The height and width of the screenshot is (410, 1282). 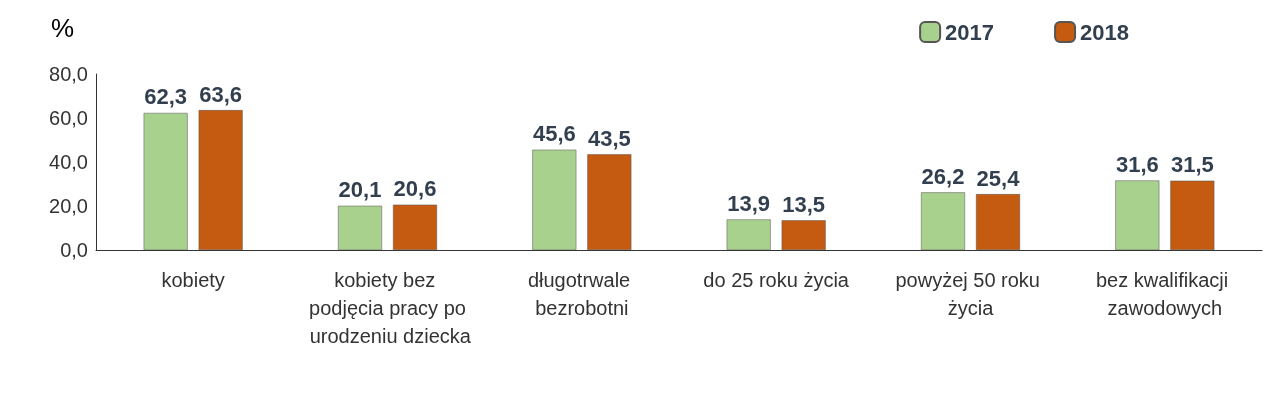 What do you see at coordinates (776, 280) in the screenshot?
I see `x-tick-label: do 25 roku życia` at bounding box center [776, 280].